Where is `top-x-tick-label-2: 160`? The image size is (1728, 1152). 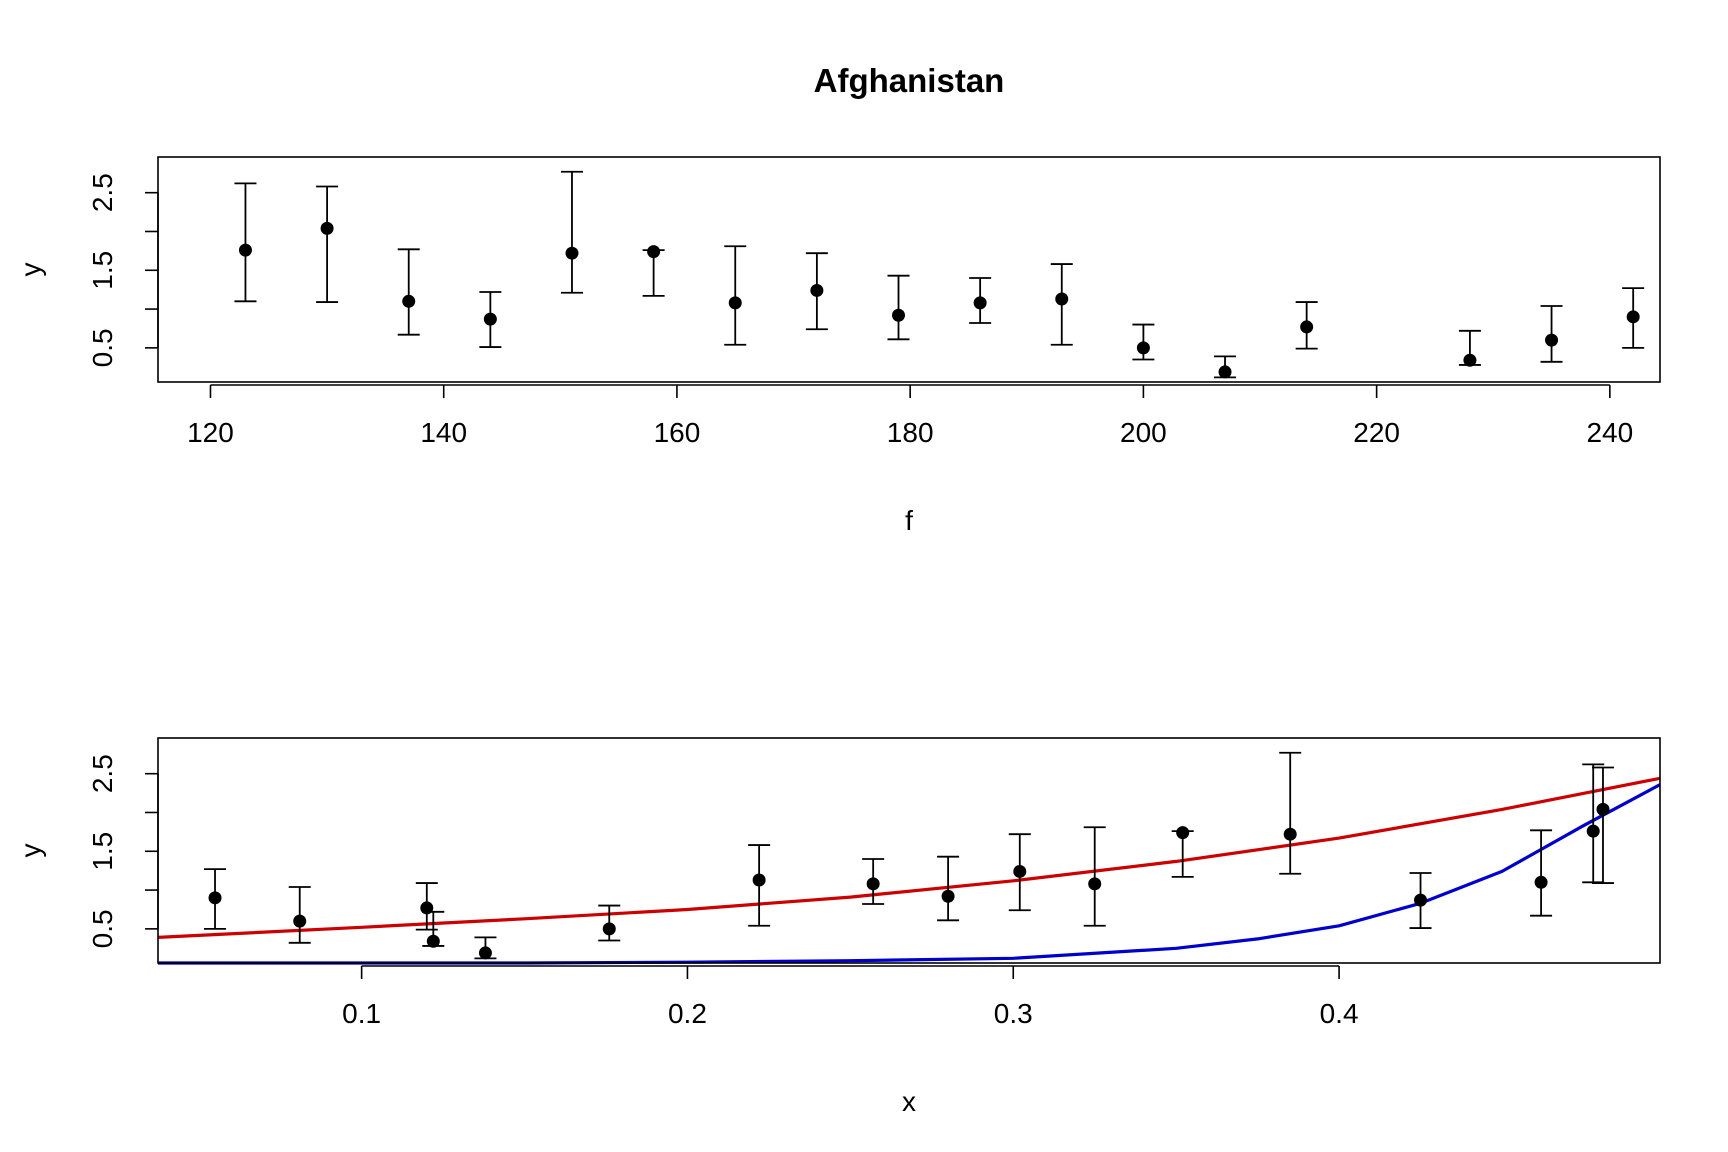 top-x-tick-label-2: 160 is located at coordinates (677, 432).